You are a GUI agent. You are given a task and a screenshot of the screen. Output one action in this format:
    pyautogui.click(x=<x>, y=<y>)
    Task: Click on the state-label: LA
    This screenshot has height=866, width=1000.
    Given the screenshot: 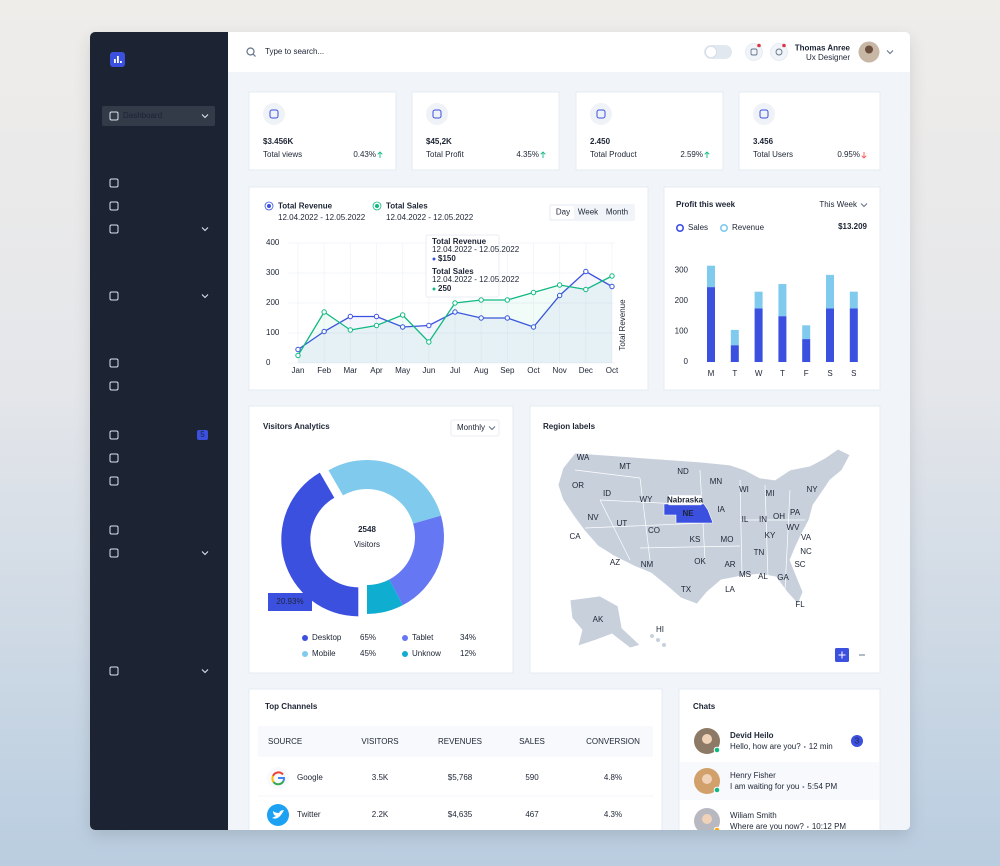 What is the action you would take?
    pyautogui.click(x=730, y=589)
    